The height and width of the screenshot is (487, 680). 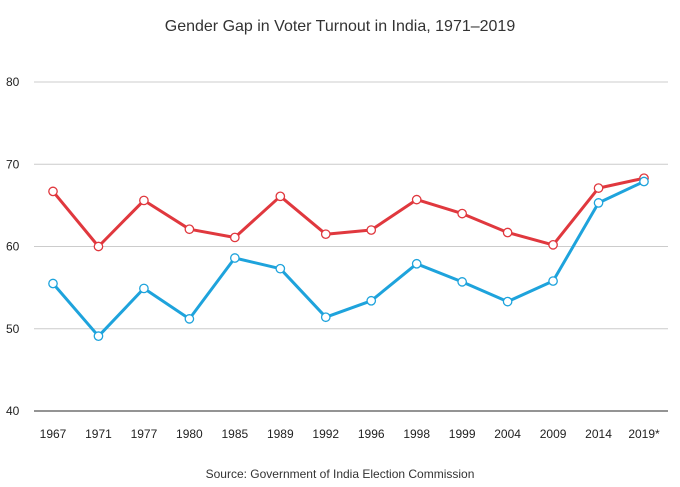 I want to click on x-tick-label-1992: 1992, so click(x=325, y=434).